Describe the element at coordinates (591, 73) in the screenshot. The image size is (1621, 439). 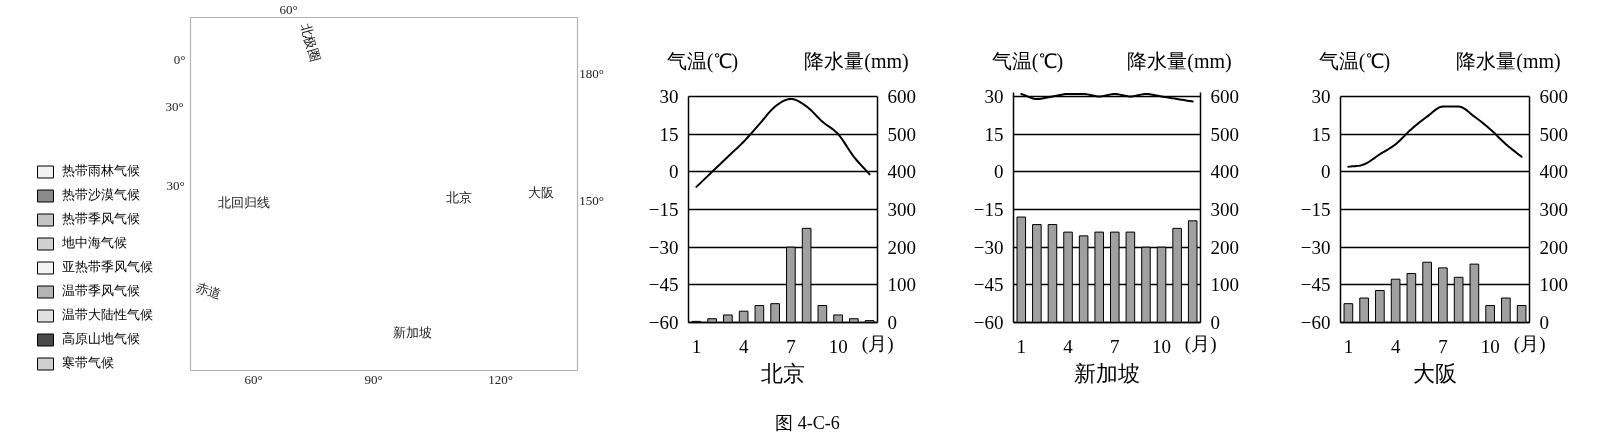
I see `text: 180°` at that location.